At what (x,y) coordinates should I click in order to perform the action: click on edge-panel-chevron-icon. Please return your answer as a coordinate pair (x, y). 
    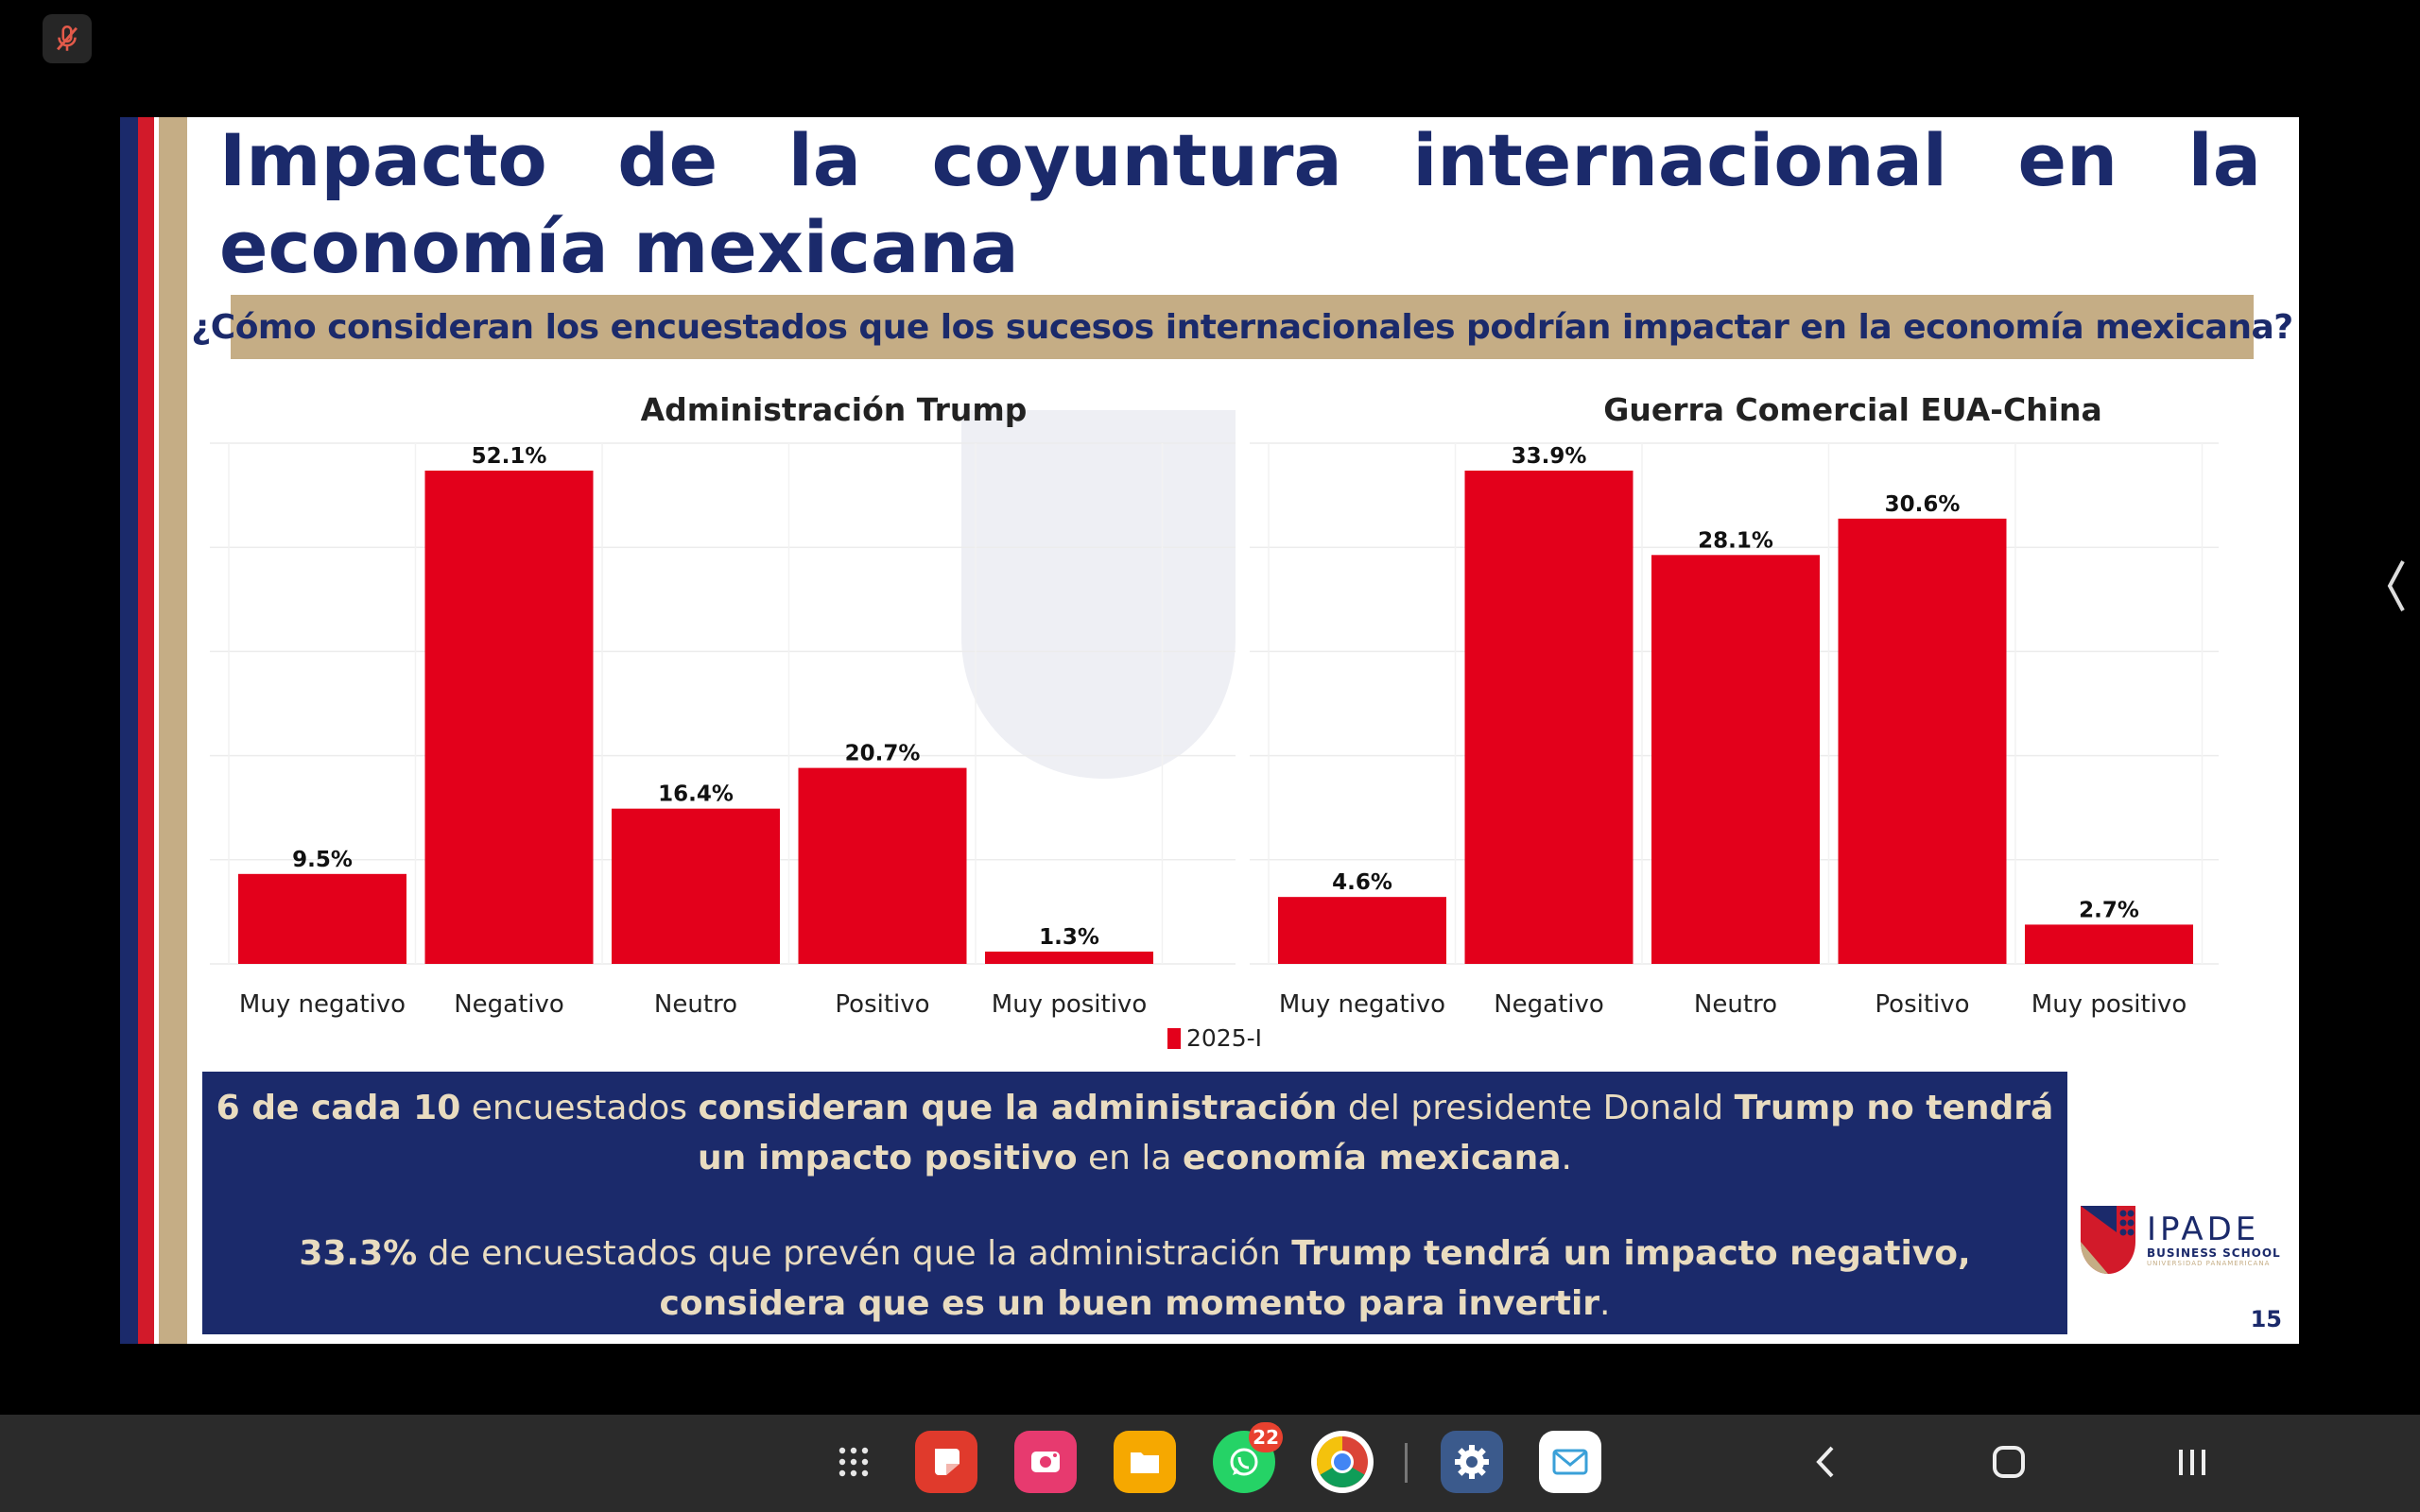
    Looking at the image, I should click on (2396, 586).